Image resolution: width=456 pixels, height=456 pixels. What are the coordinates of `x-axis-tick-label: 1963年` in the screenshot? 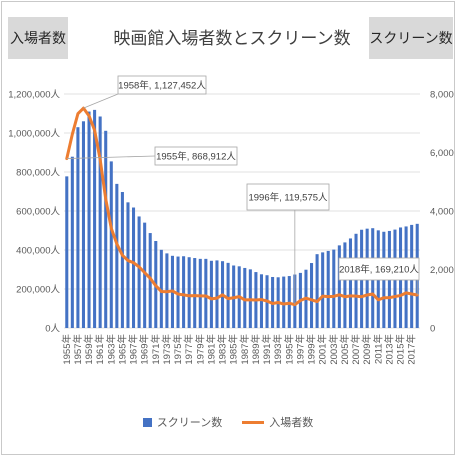 It's located at (111, 349).